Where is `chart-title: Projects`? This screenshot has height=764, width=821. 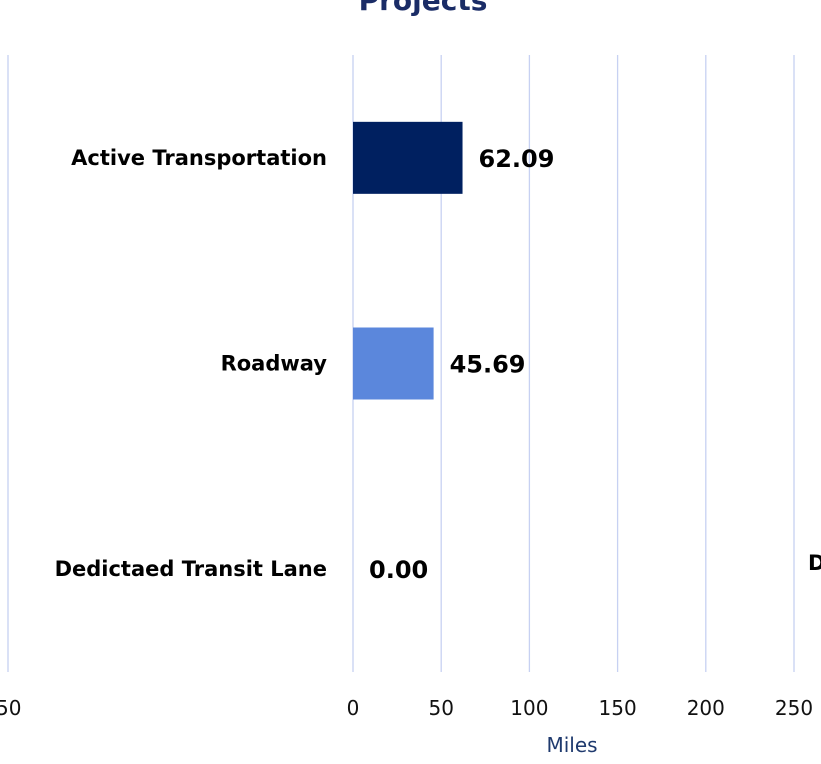 chart-title: Projects is located at coordinates (423, 8).